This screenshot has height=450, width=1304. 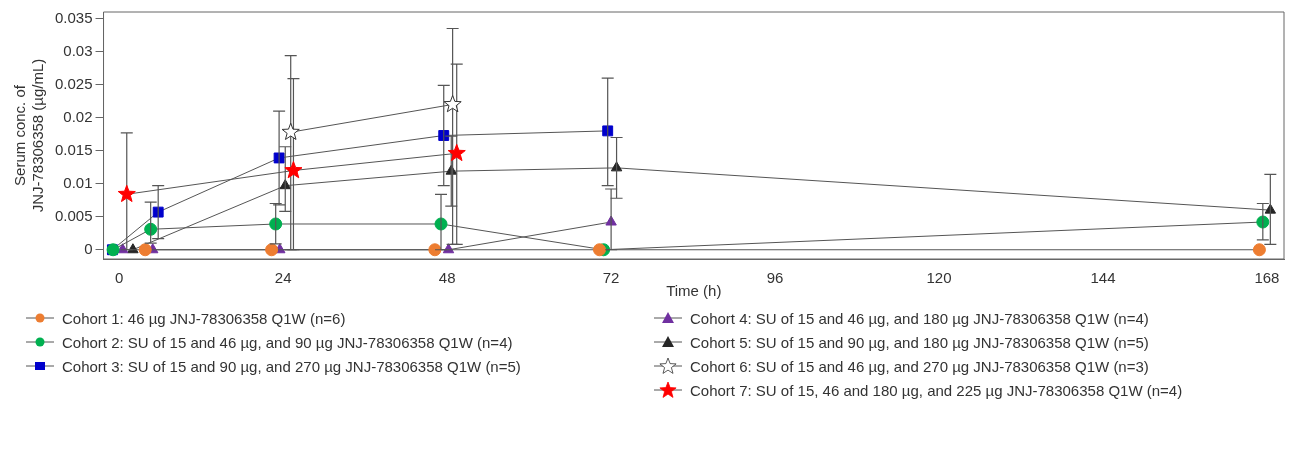 I want to click on legend-label: Cohort 5: SU of 15 and 90 µg, and 180 µg JNJ-78306358 Q1W (n=5), so click(x=919, y=342).